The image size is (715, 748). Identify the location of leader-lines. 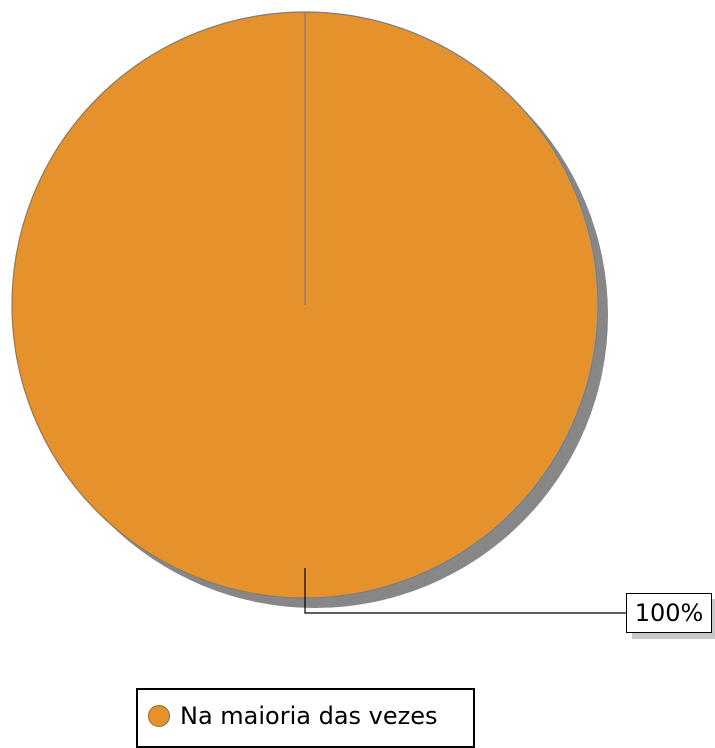
(465, 591).